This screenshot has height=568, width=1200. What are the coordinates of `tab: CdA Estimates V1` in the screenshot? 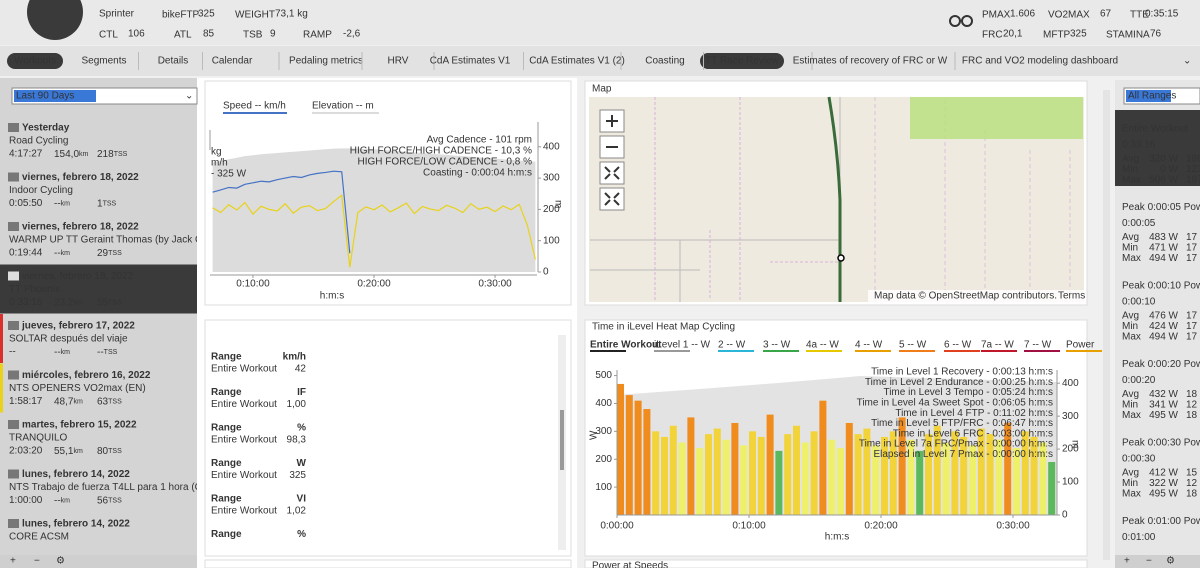 It's located at (470, 61).